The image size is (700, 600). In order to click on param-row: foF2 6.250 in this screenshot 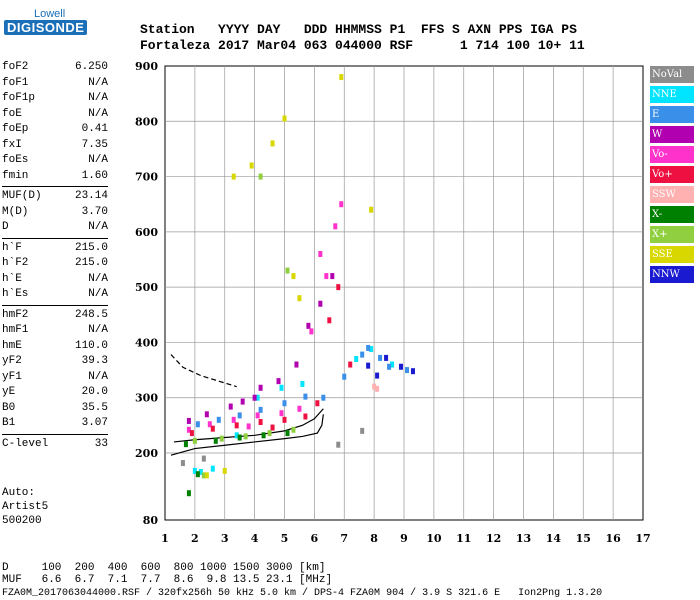, I will do `click(55, 68)`.